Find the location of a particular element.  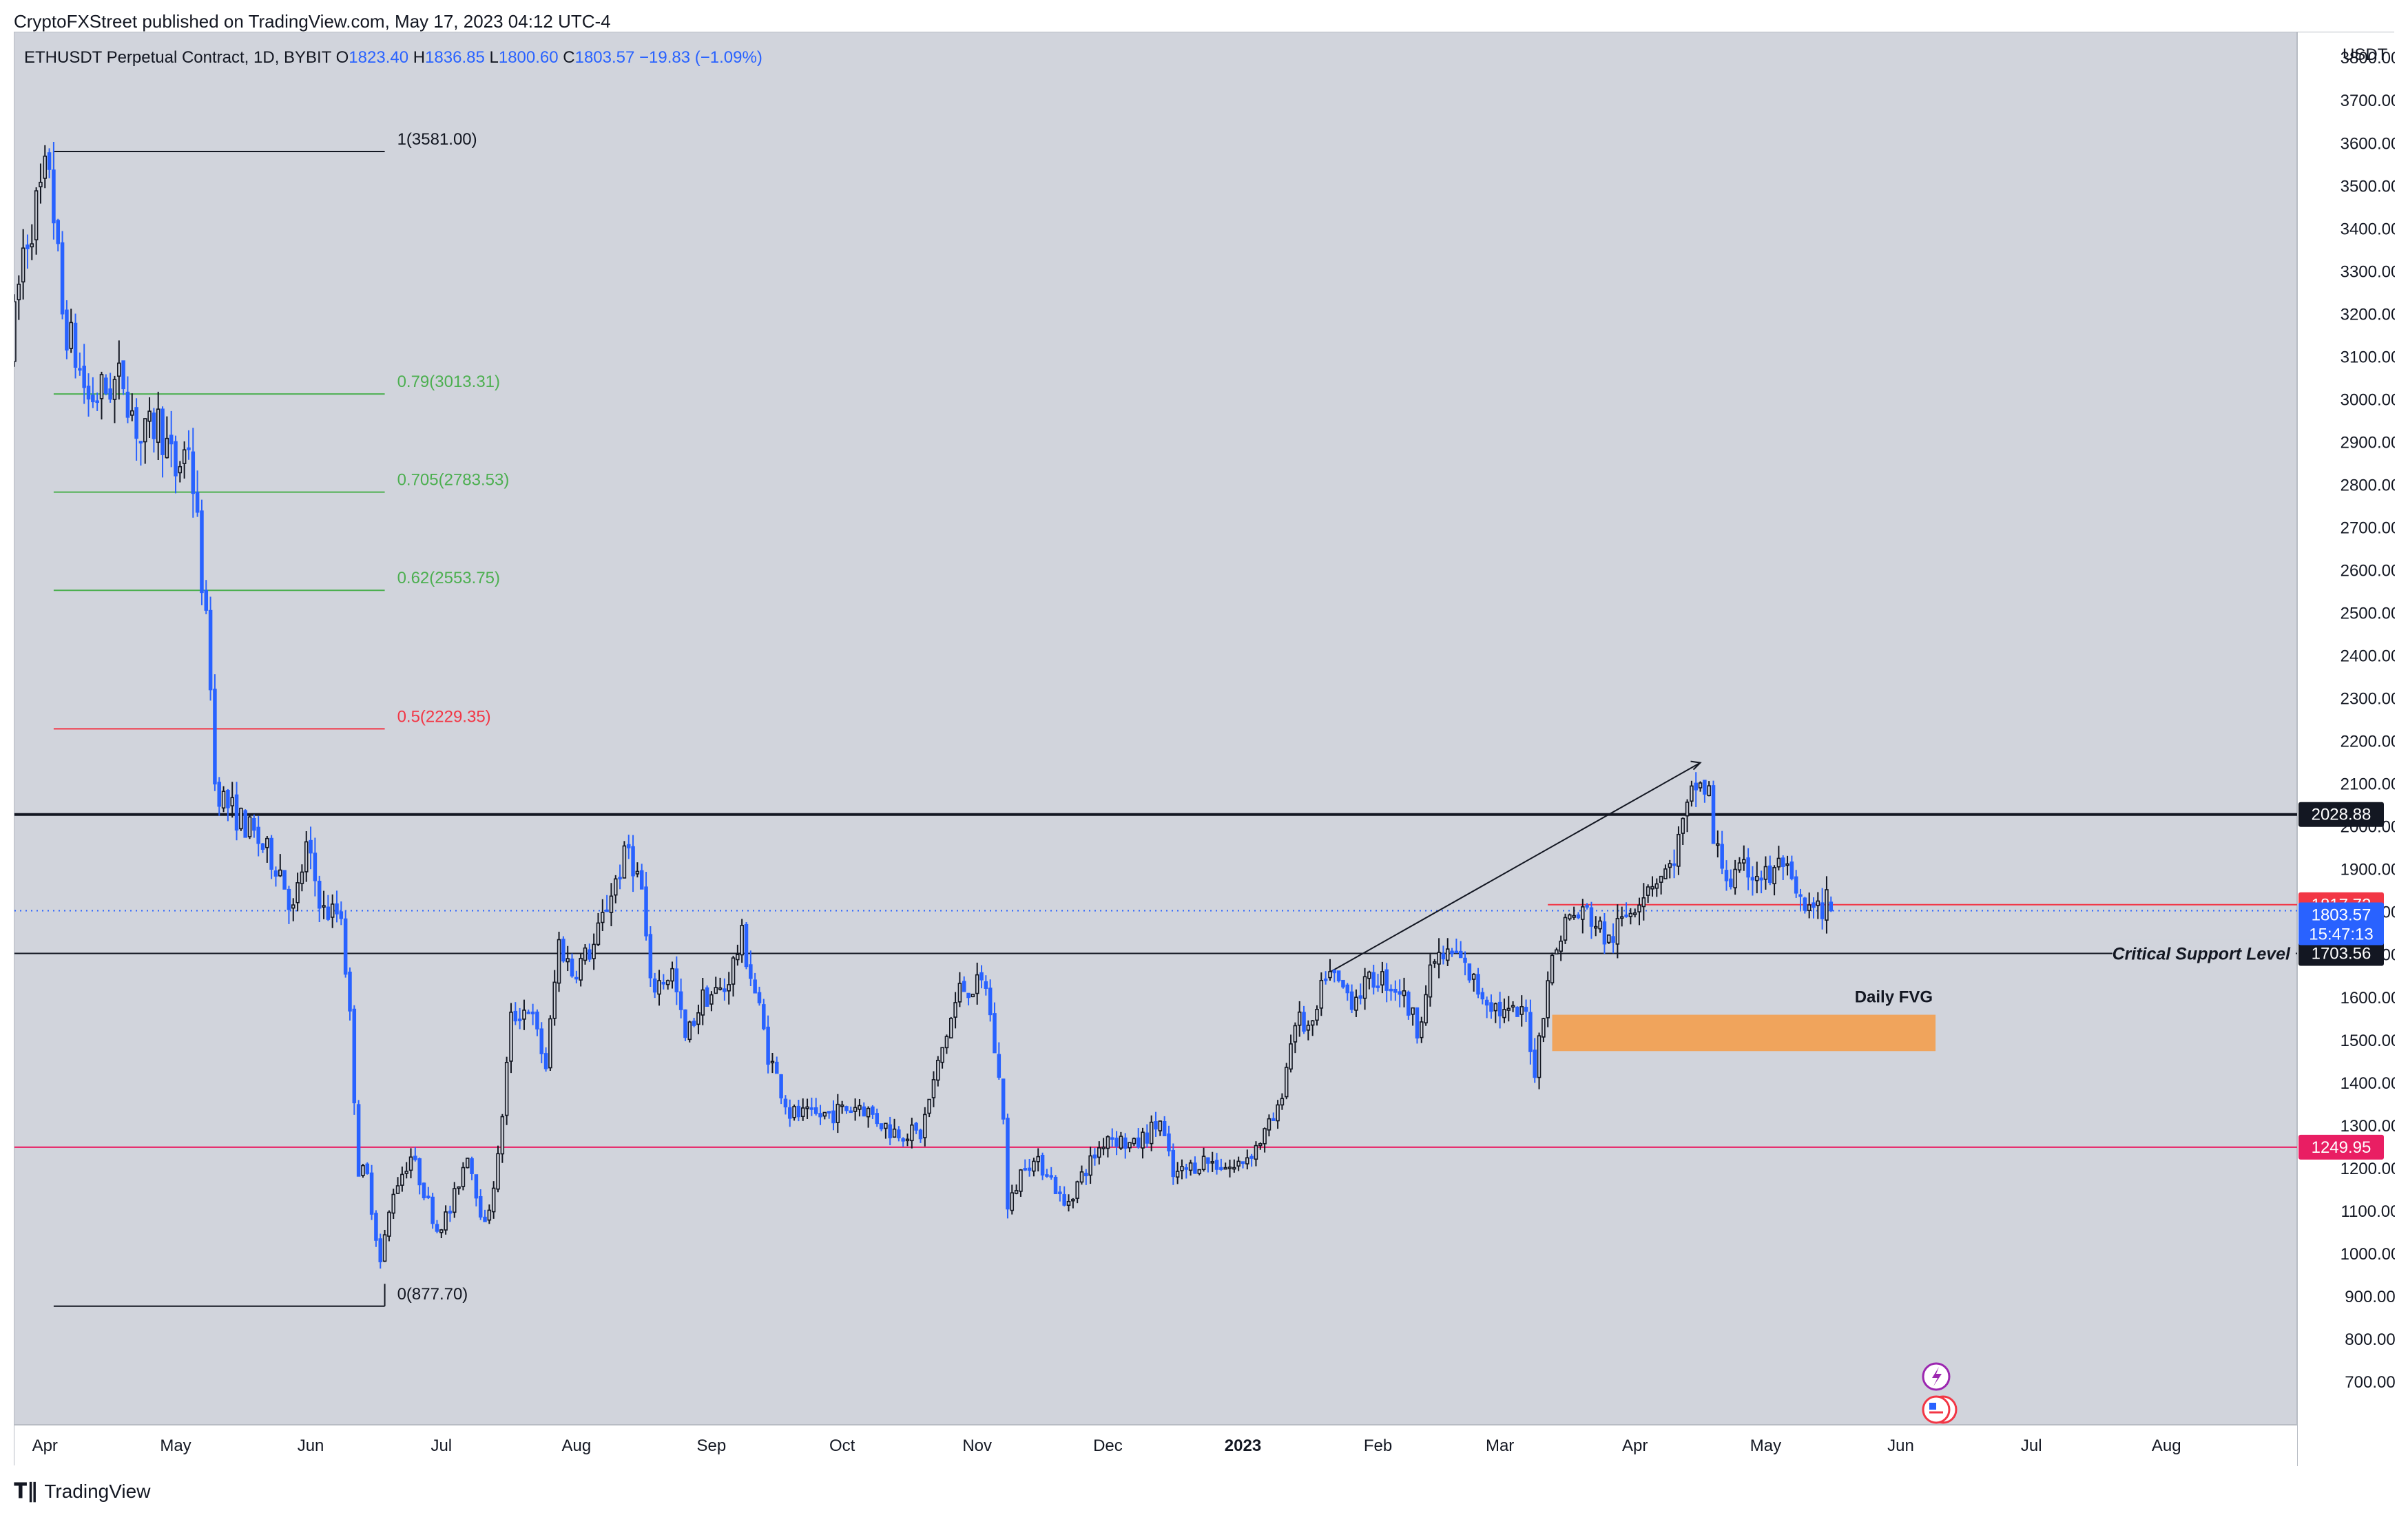

y-tick-label: 3000.00 is located at coordinates (2367, 399).